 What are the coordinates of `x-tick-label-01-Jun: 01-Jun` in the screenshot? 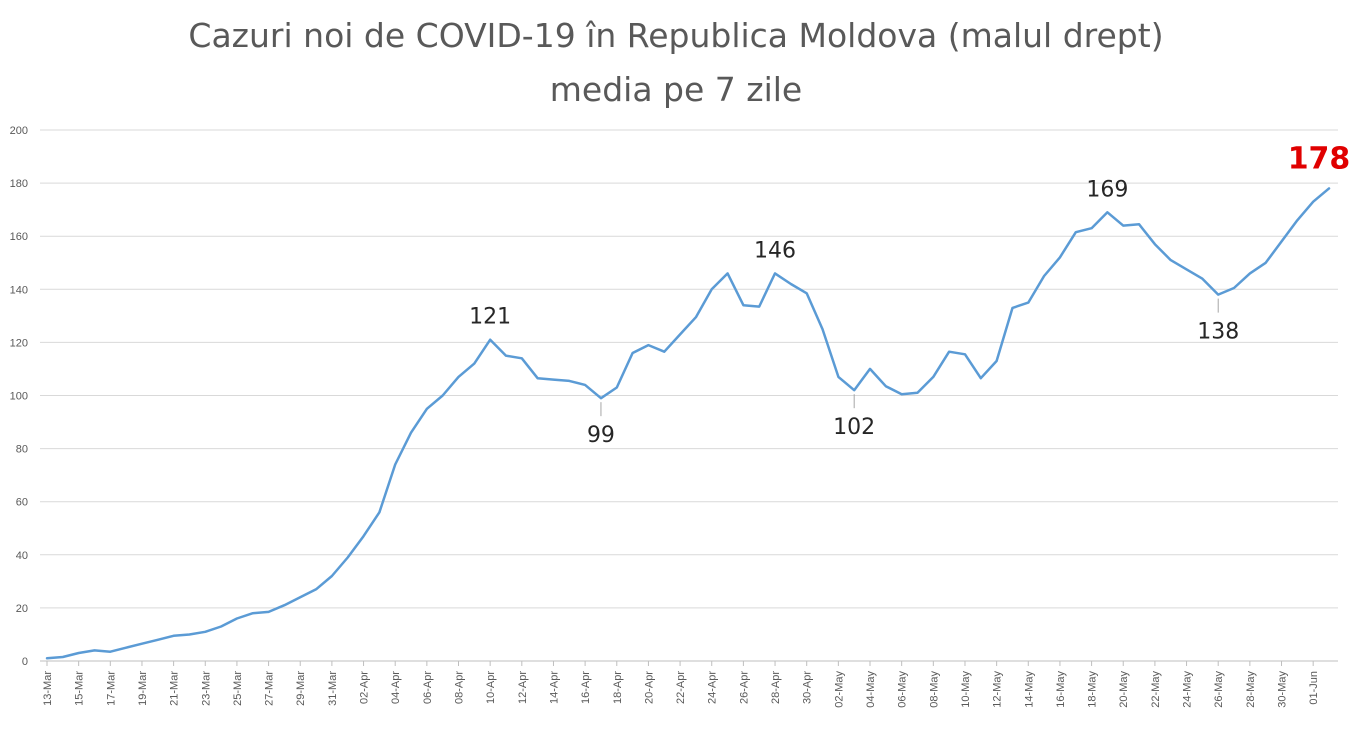 It's located at (1314, 688).